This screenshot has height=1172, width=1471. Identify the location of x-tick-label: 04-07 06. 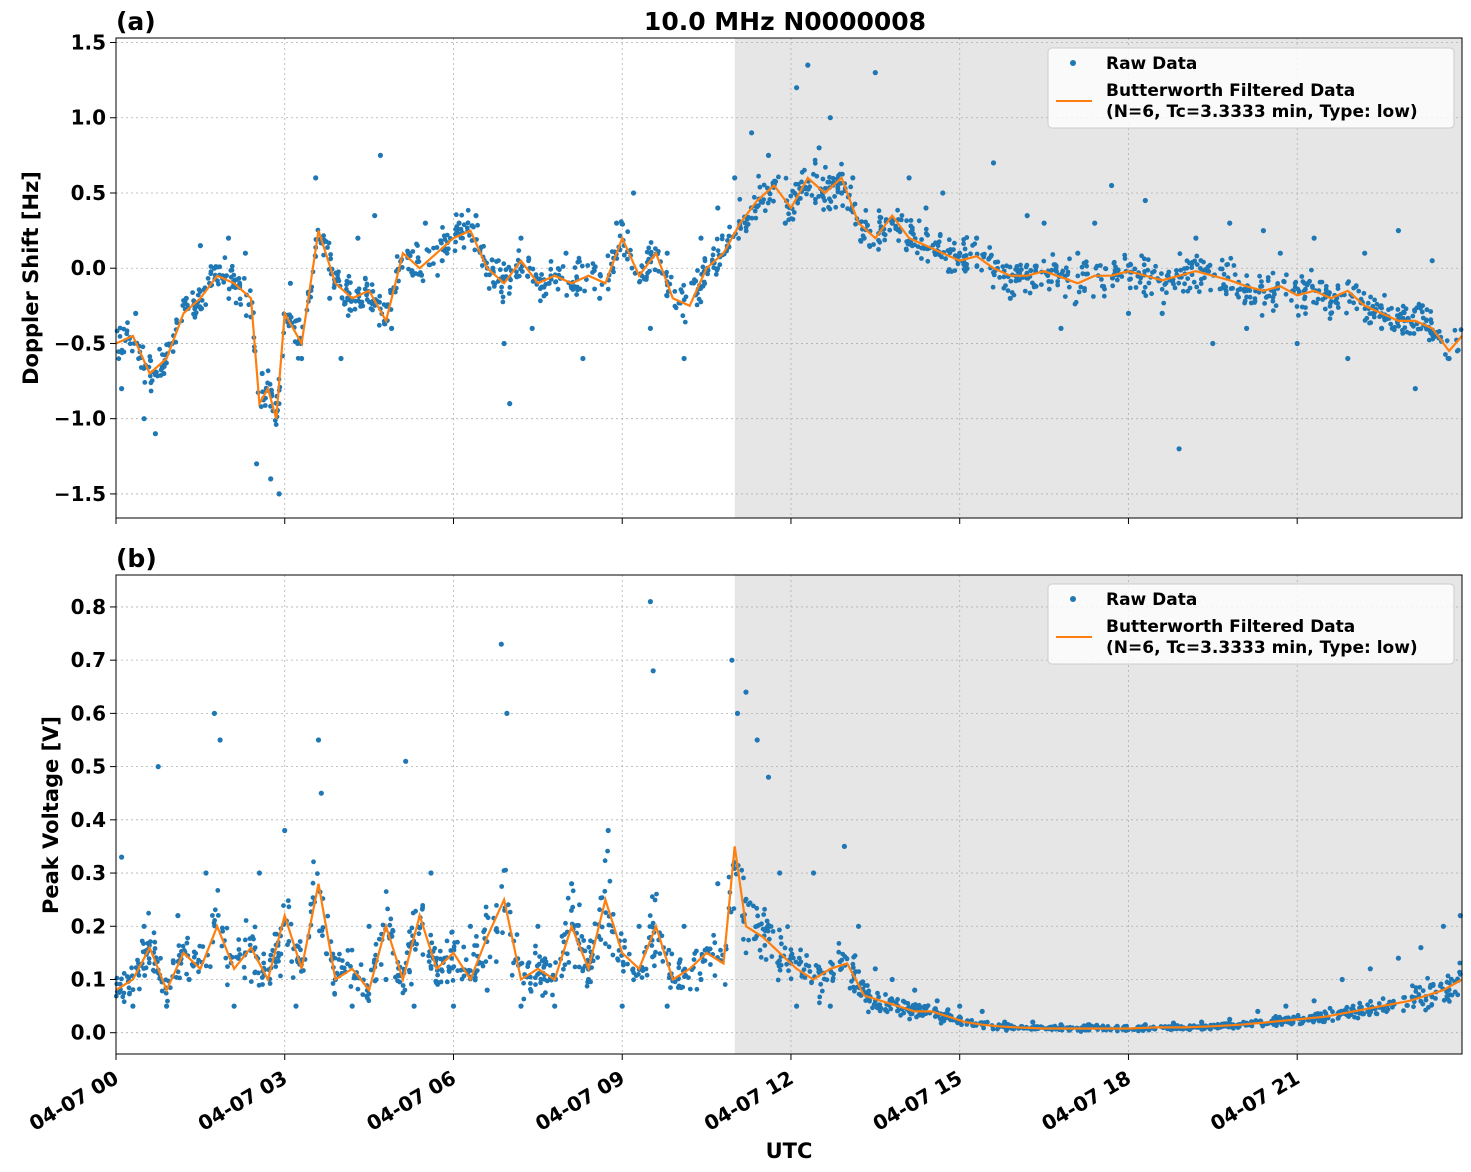
(411, 1101).